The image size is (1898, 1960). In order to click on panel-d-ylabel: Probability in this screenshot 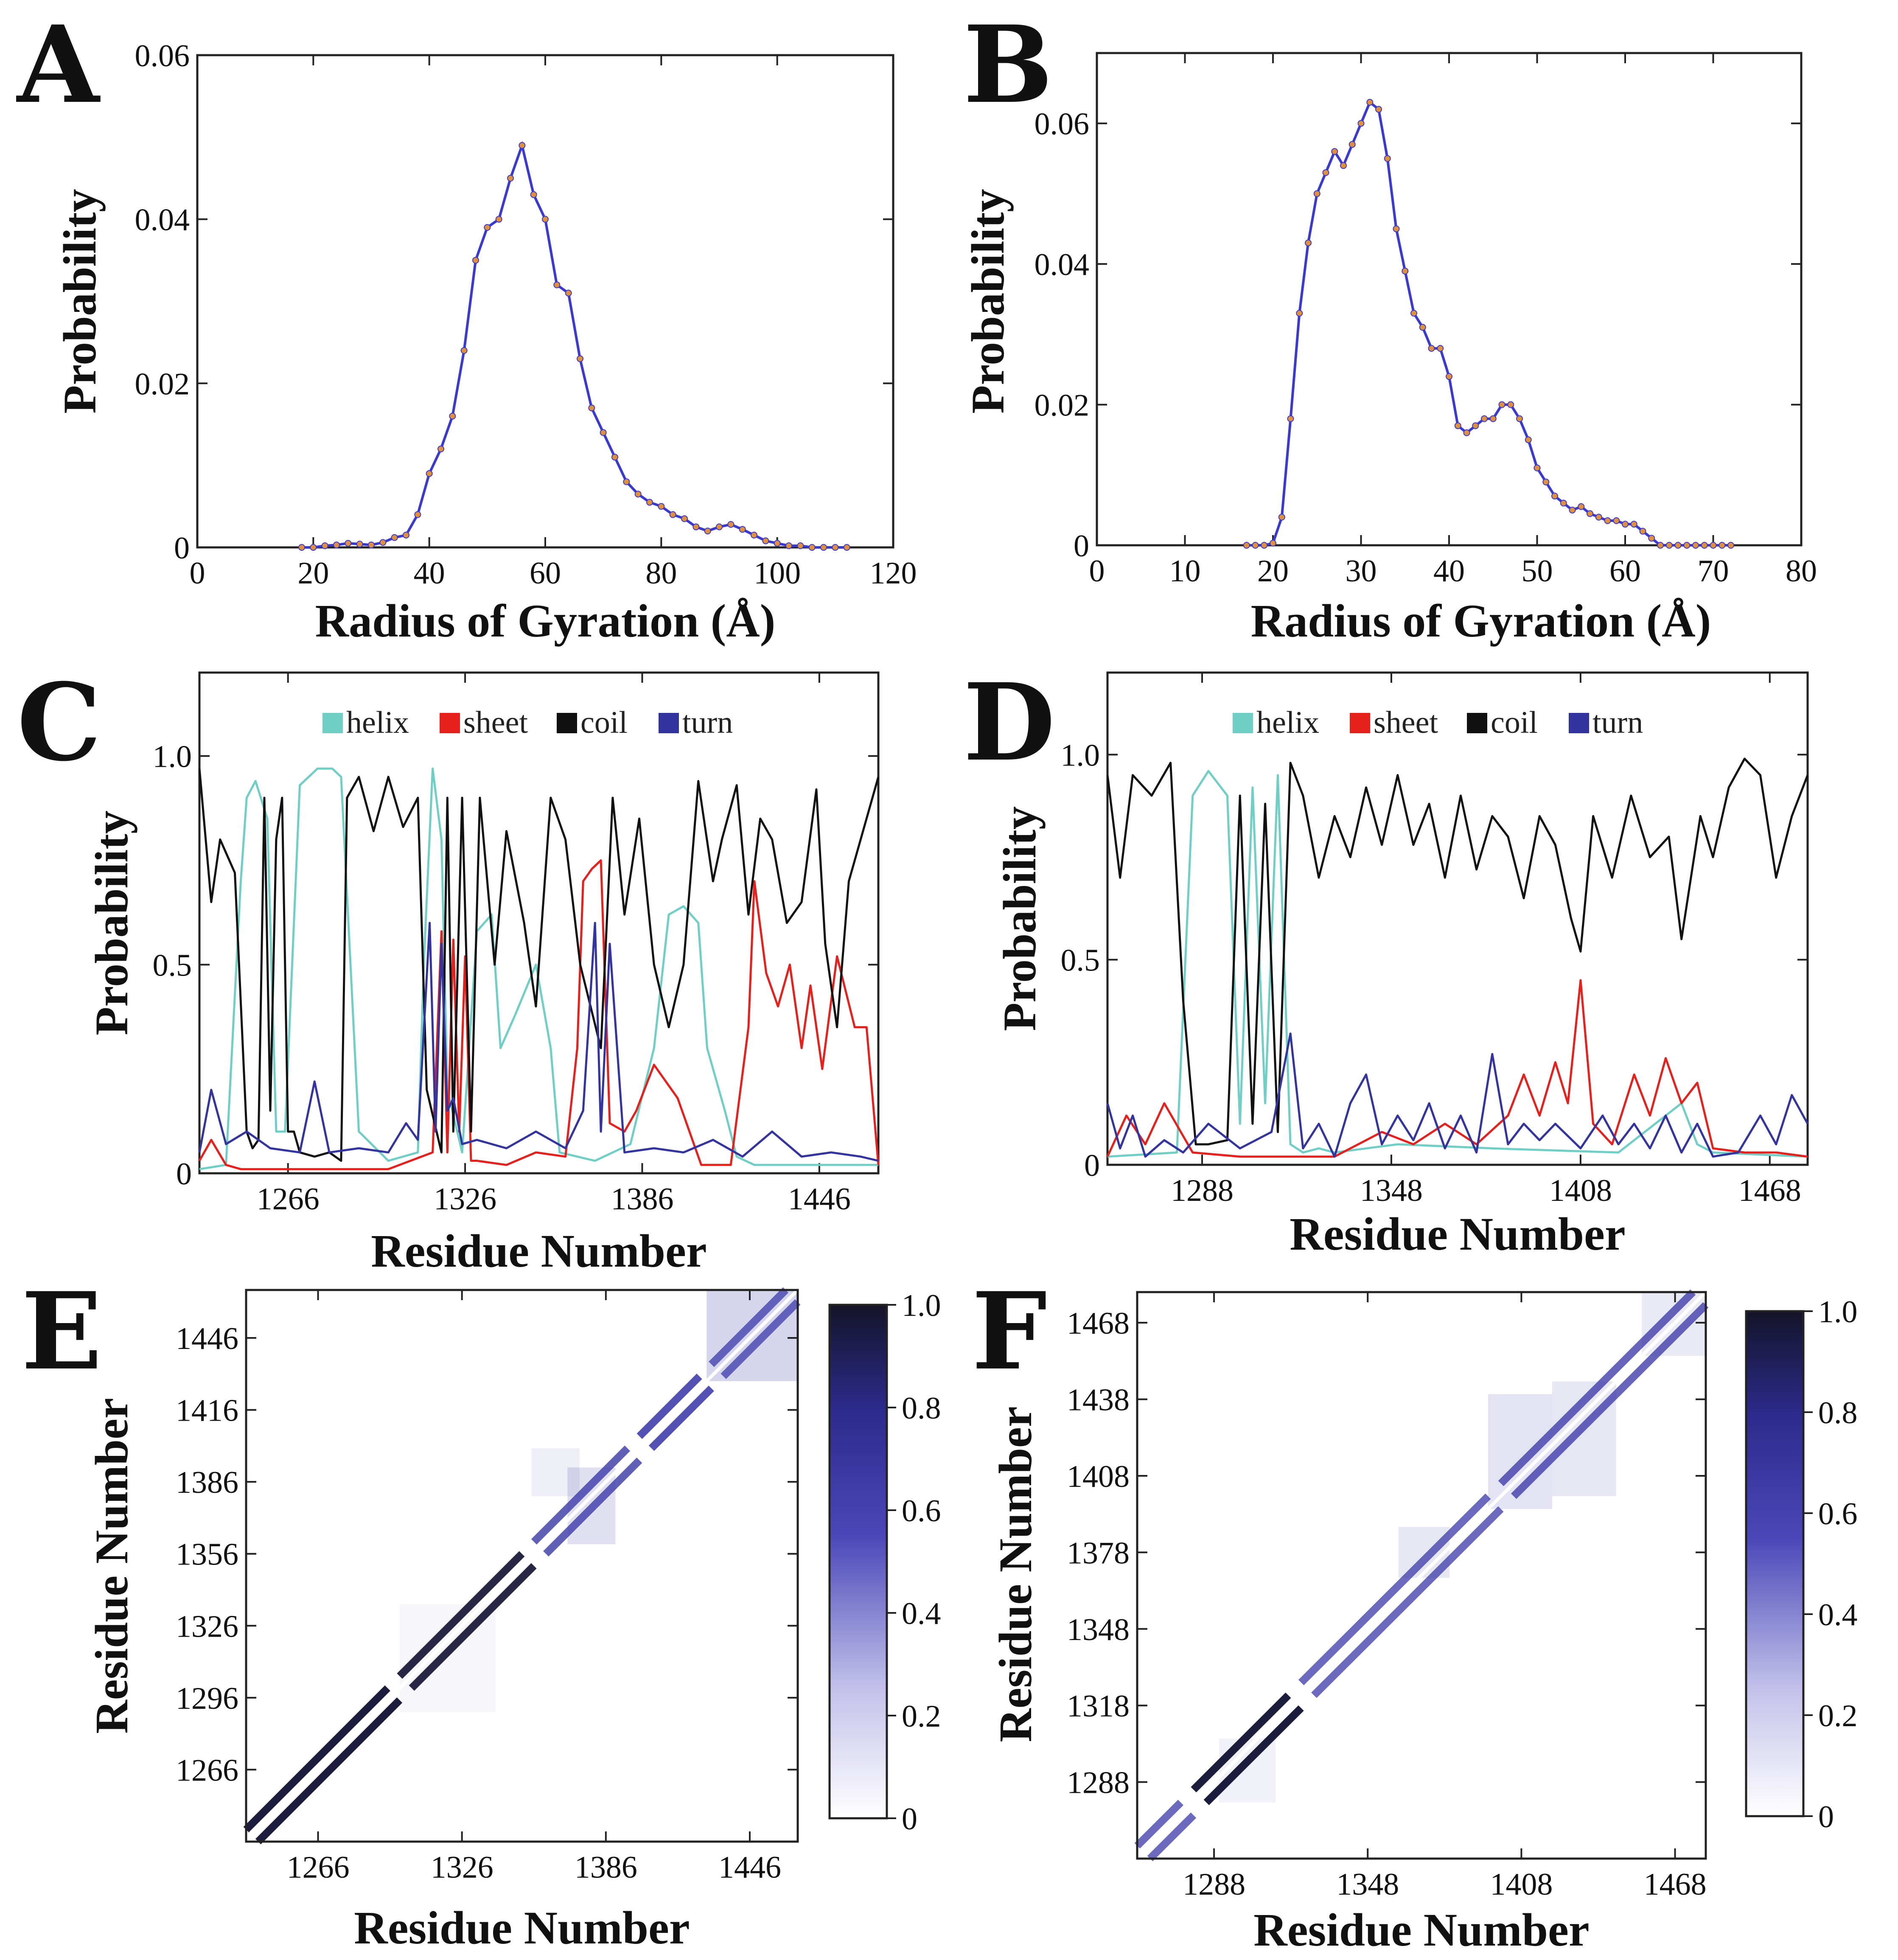, I will do `click(1020, 918)`.